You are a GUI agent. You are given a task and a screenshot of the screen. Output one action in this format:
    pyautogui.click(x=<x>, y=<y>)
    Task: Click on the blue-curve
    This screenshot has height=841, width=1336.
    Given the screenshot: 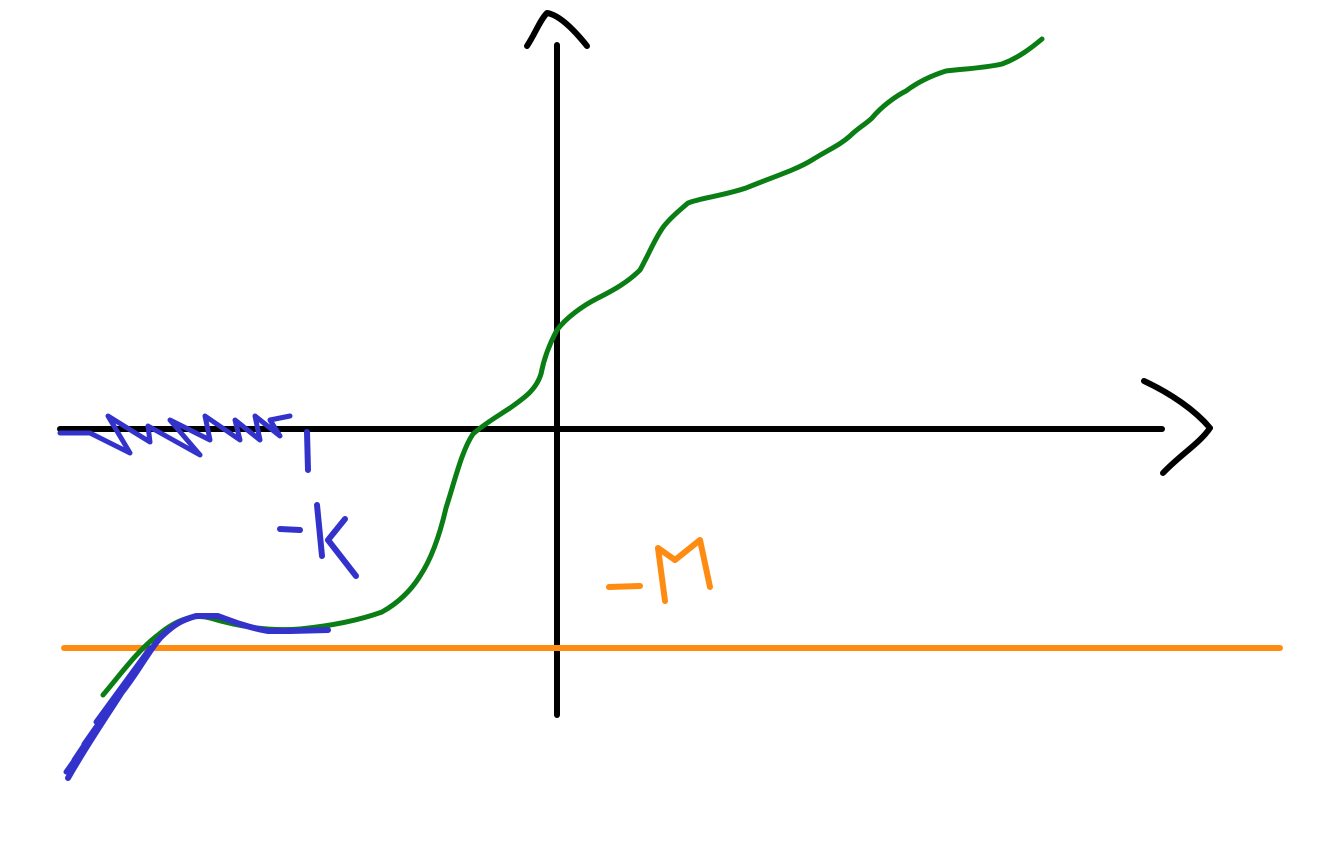 What is the action you would take?
    pyautogui.click(x=198, y=697)
    